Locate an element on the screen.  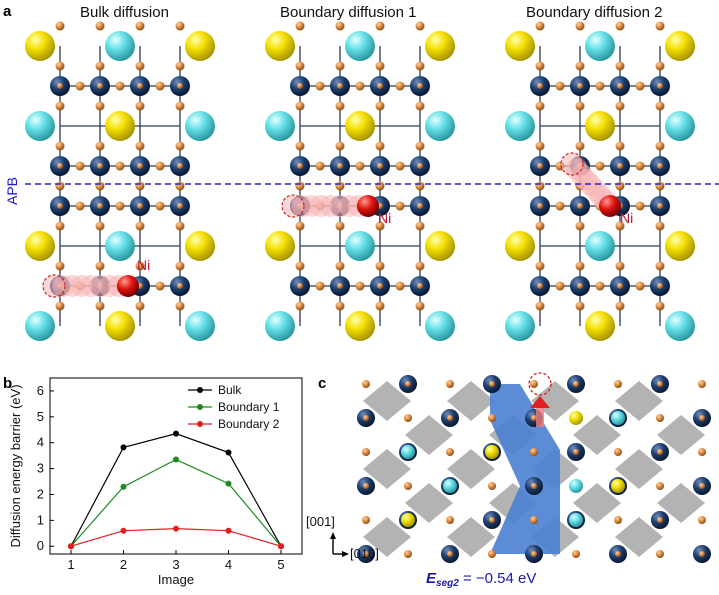
y-ticks: 0 1 2 3 4 5 6 is located at coordinates (45, 468).